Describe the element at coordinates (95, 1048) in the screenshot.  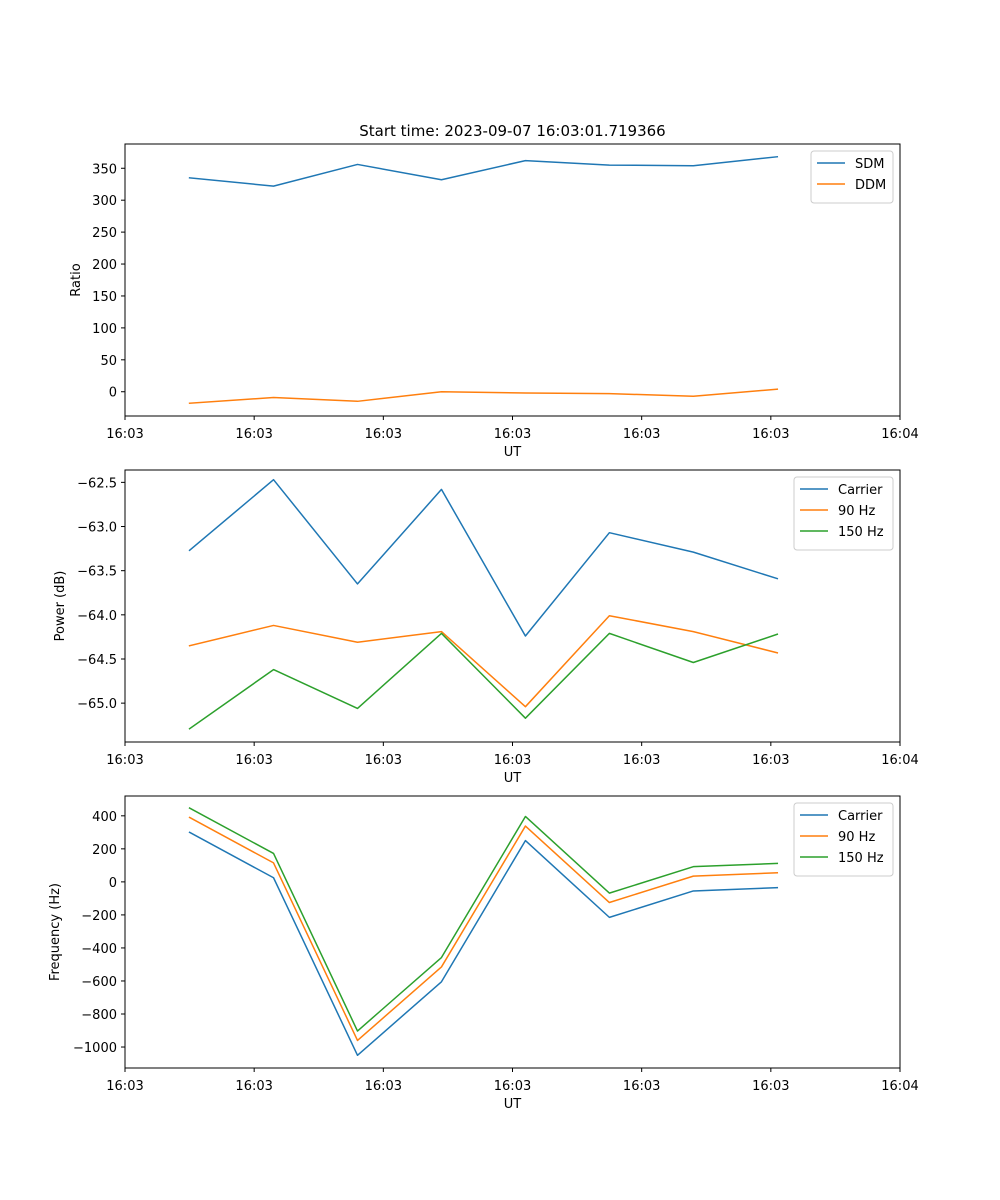
I see `y-tick-label: −1000` at that location.